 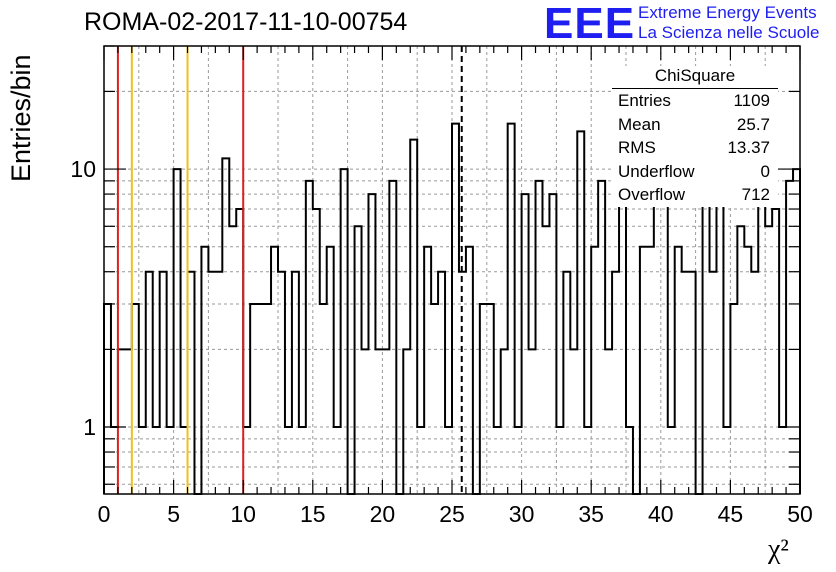 What do you see at coordinates (748, 147) in the screenshot?
I see `stats-value: 13.37` at bounding box center [748, 147].